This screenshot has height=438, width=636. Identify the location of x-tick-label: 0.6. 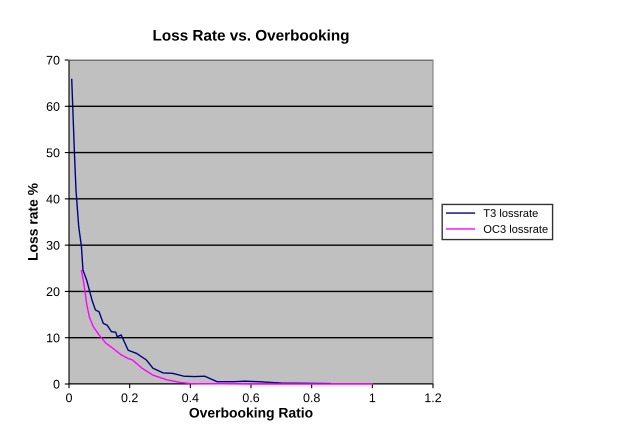
(251, 397).